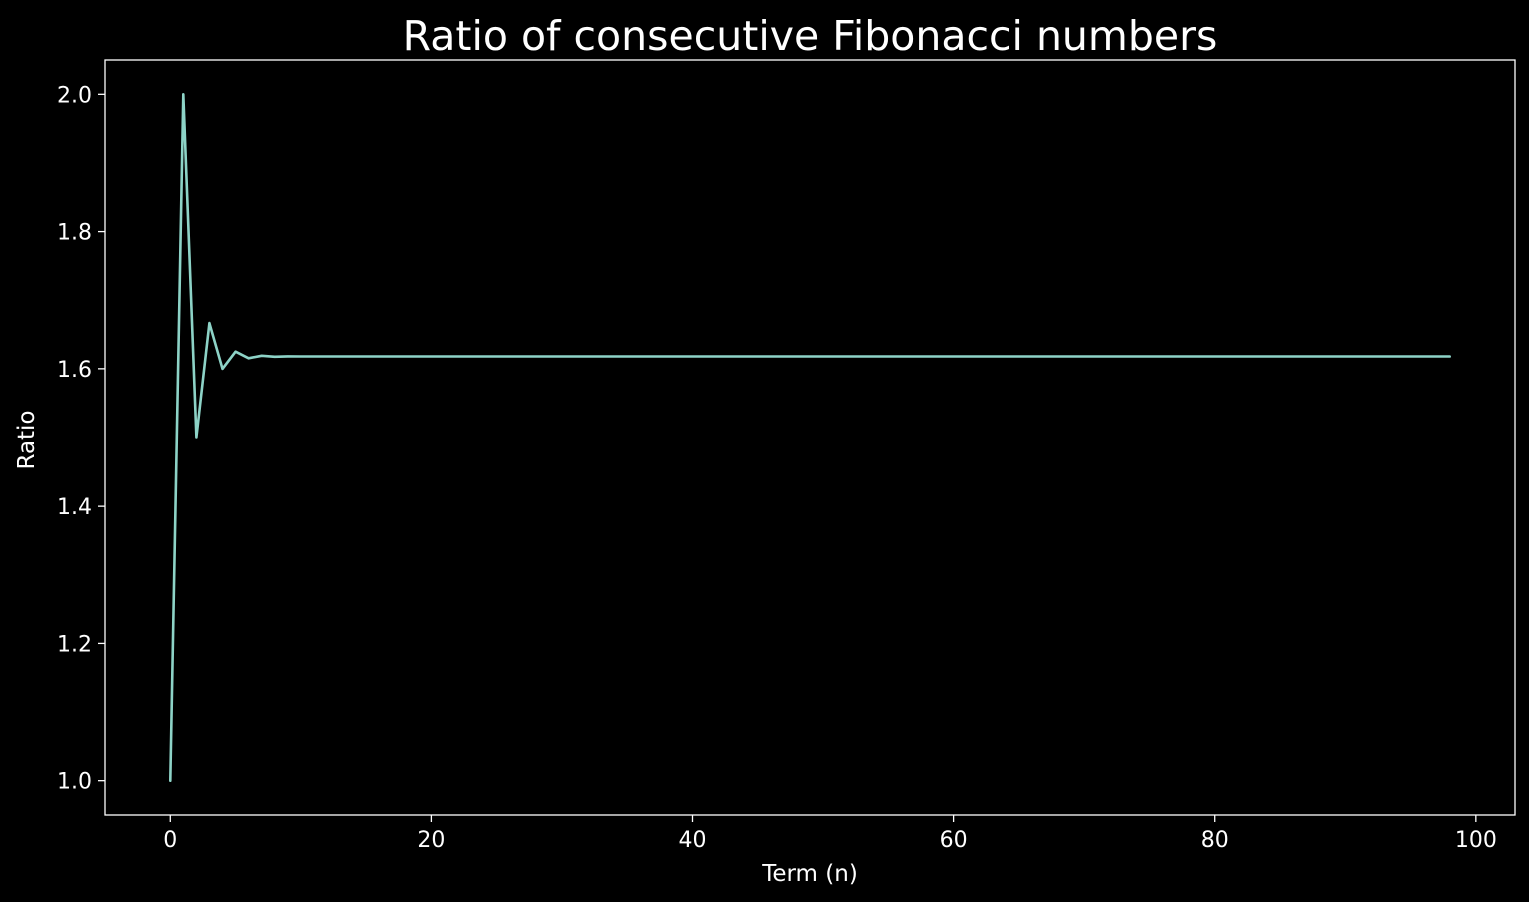 The width and height of the screenshot is (1529, 902). I want to click on chart-title: Ratio of consecutive Fibonacci numbers, so click(810, 36).